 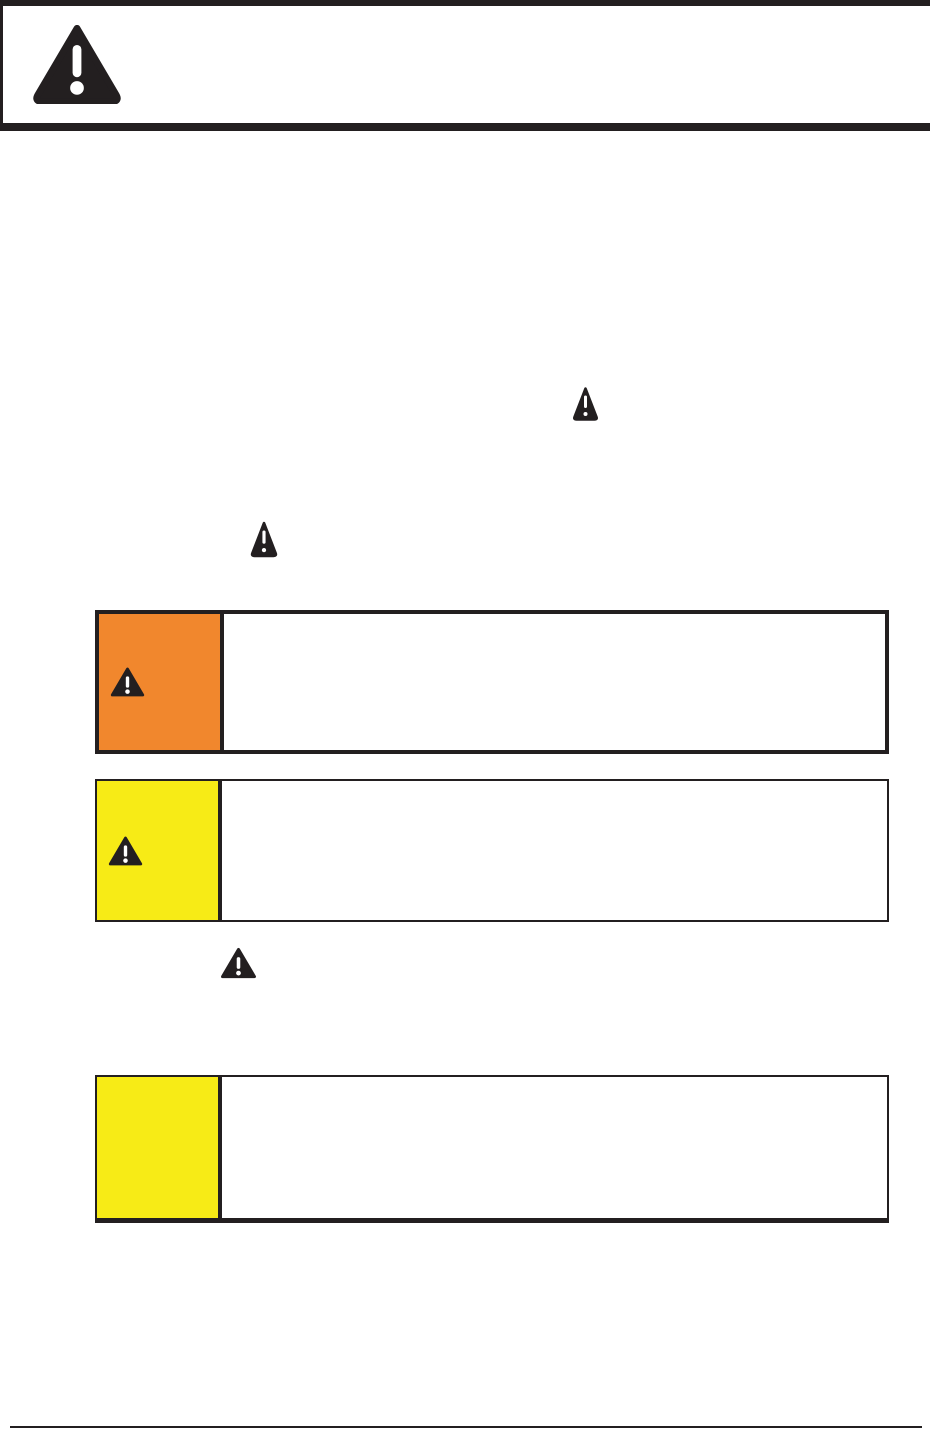 I want to click on warning-callout-box, so click(x=492, y=682).